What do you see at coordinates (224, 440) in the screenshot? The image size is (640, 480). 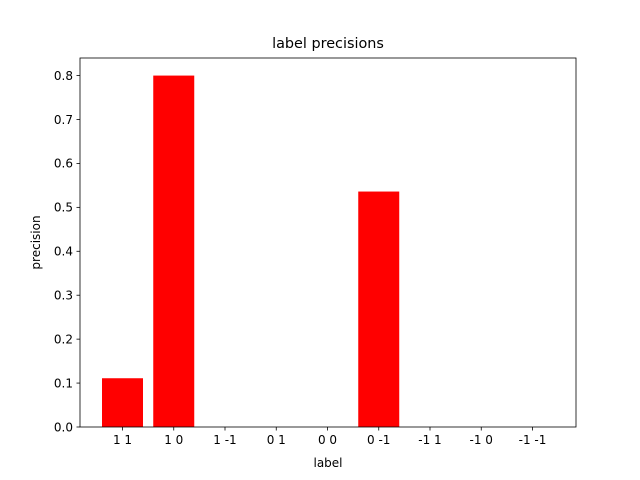 I see `x-tick-label: 1 -1` at bounding box center [224, 440].